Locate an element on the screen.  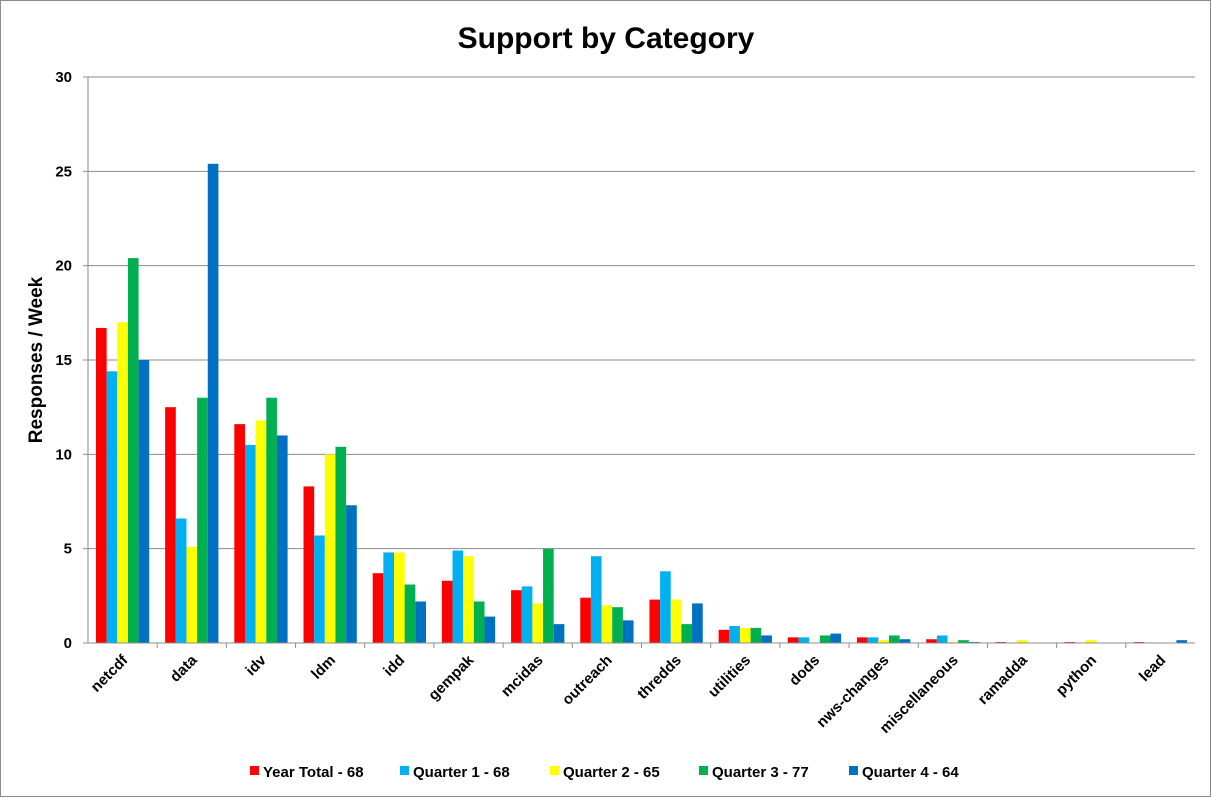
x-tick-label: nws-changes is located at coordinates (852, 691).